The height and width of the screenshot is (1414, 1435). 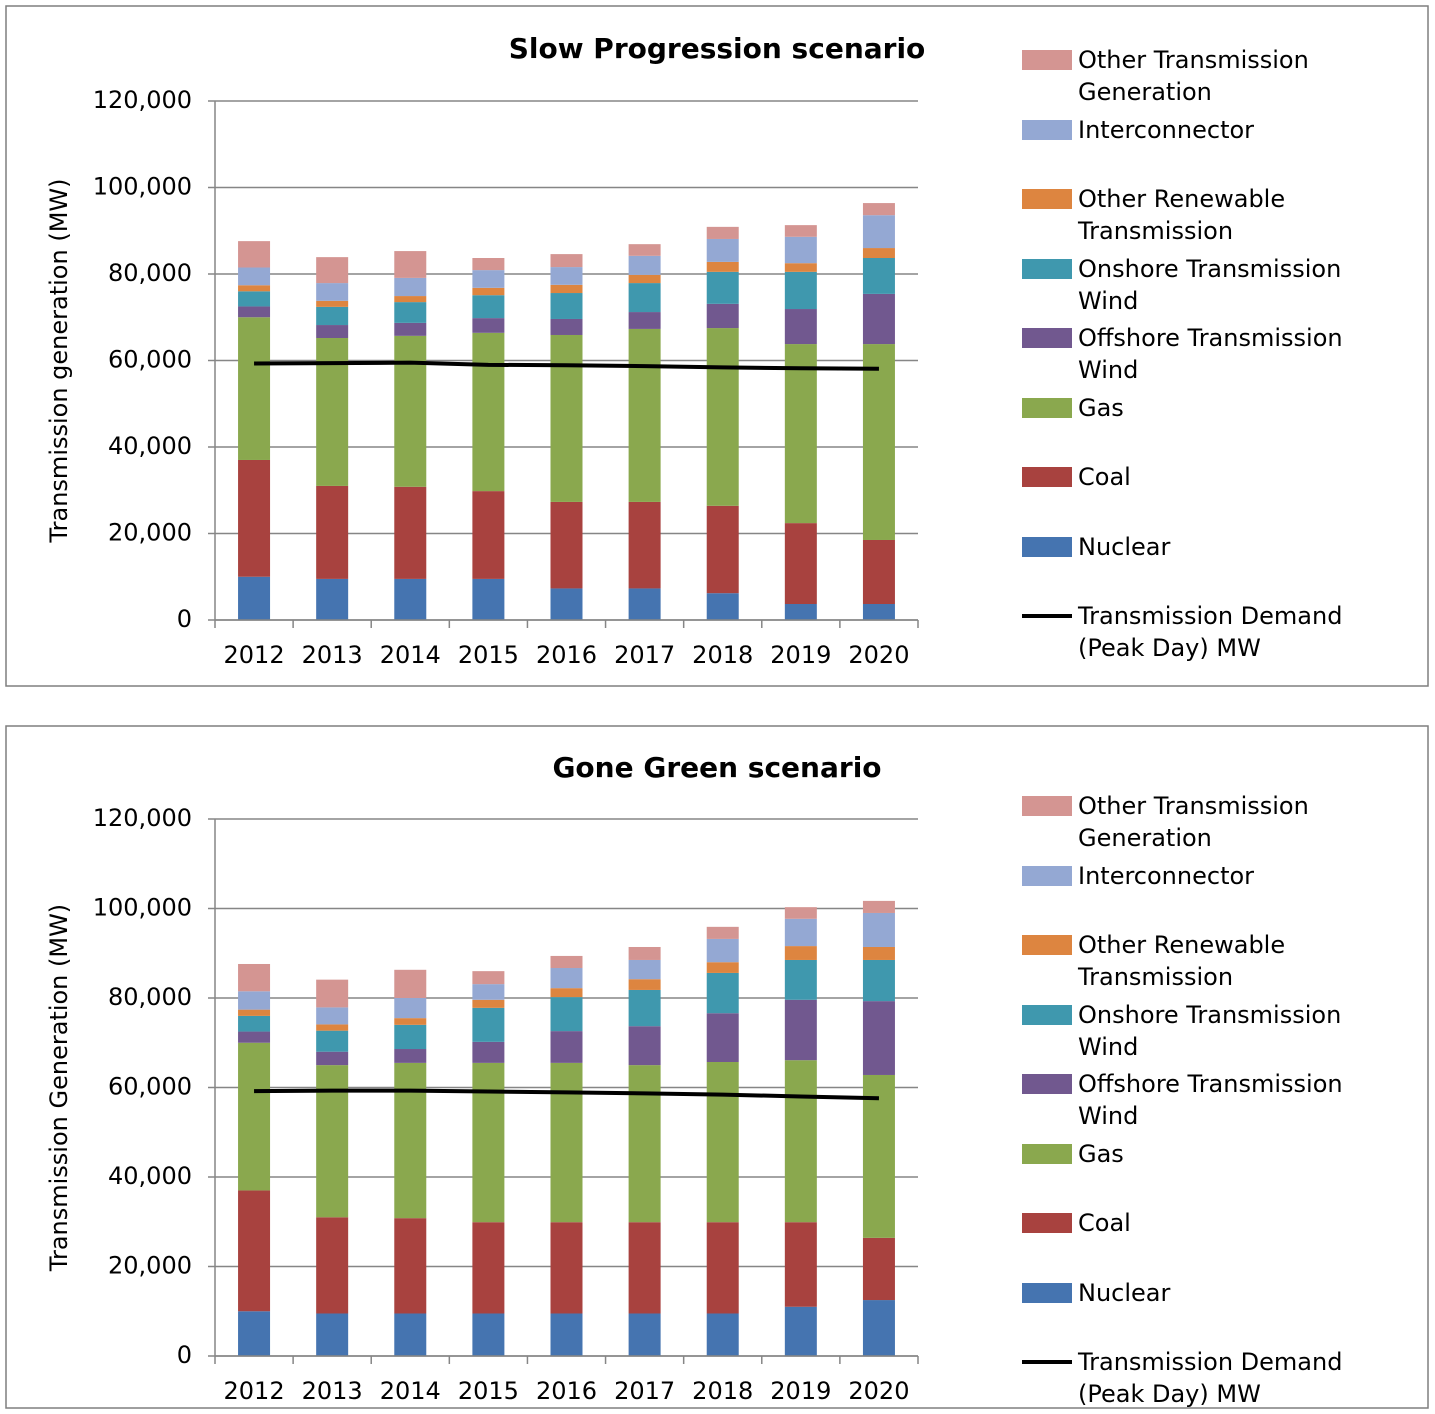 I want to click on y-tick-label: 120,000, so click(x=142, y=818).